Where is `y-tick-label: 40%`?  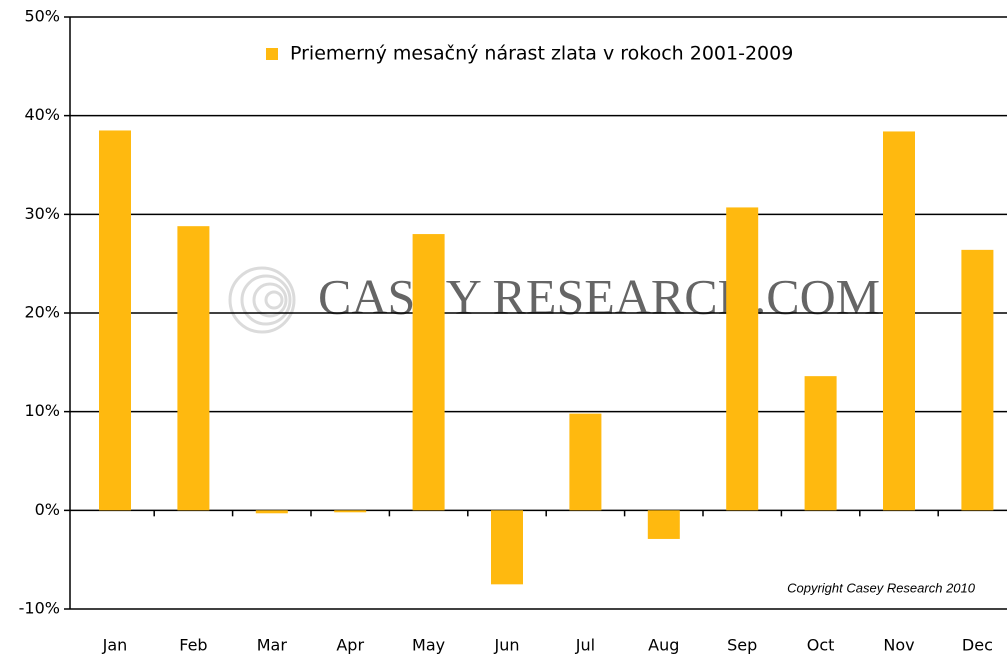
y-tick-label: 40% is located at coordinates (42, 114).